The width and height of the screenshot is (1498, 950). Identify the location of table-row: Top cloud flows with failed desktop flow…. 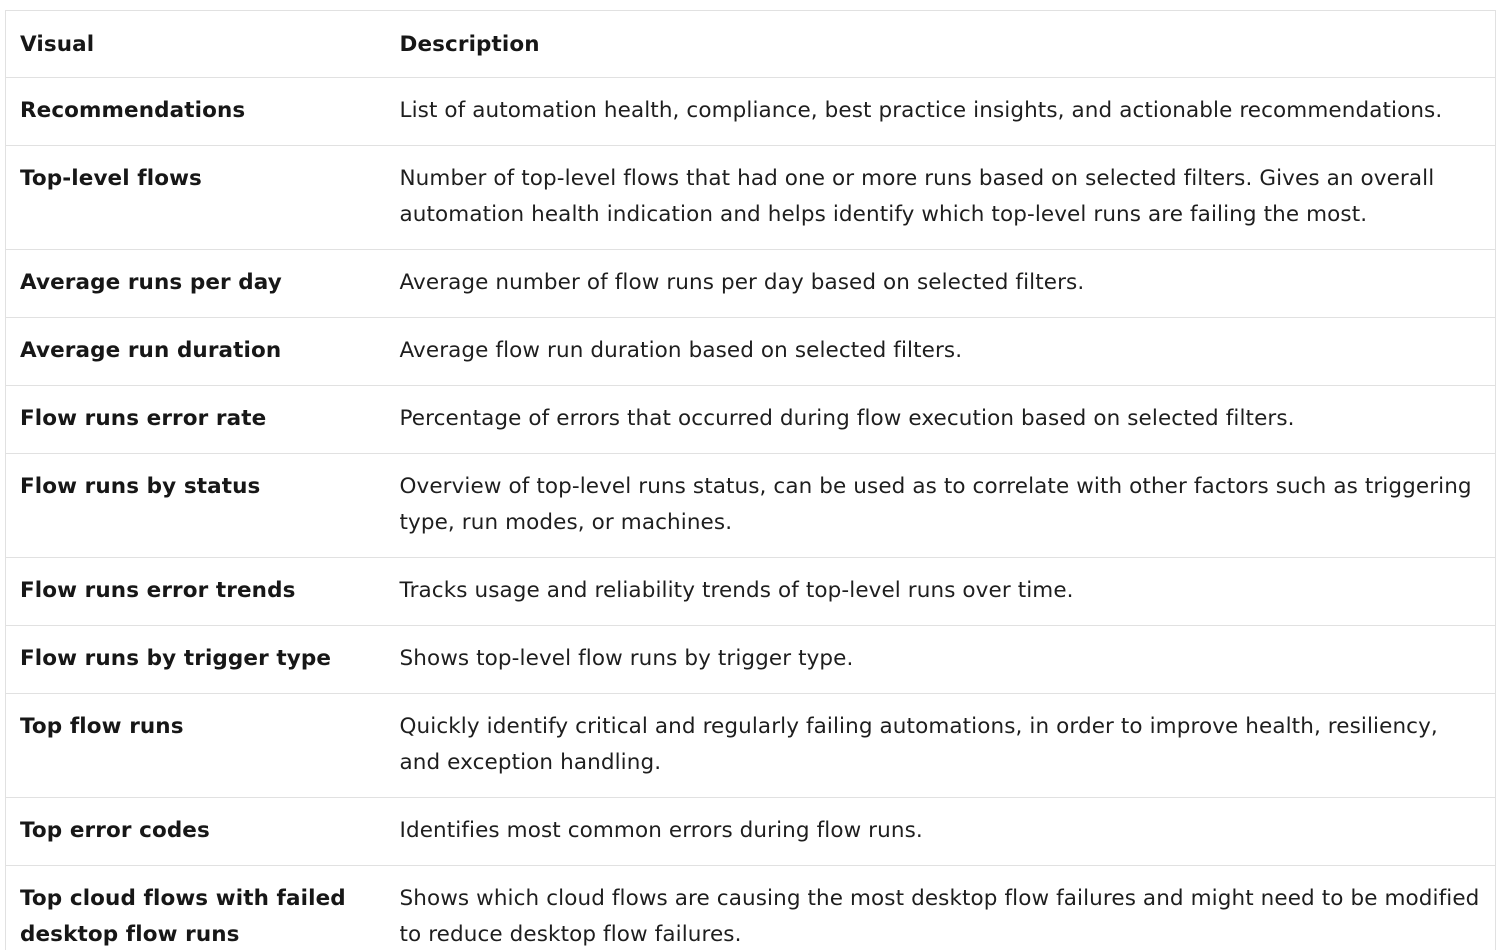
(750, 907).